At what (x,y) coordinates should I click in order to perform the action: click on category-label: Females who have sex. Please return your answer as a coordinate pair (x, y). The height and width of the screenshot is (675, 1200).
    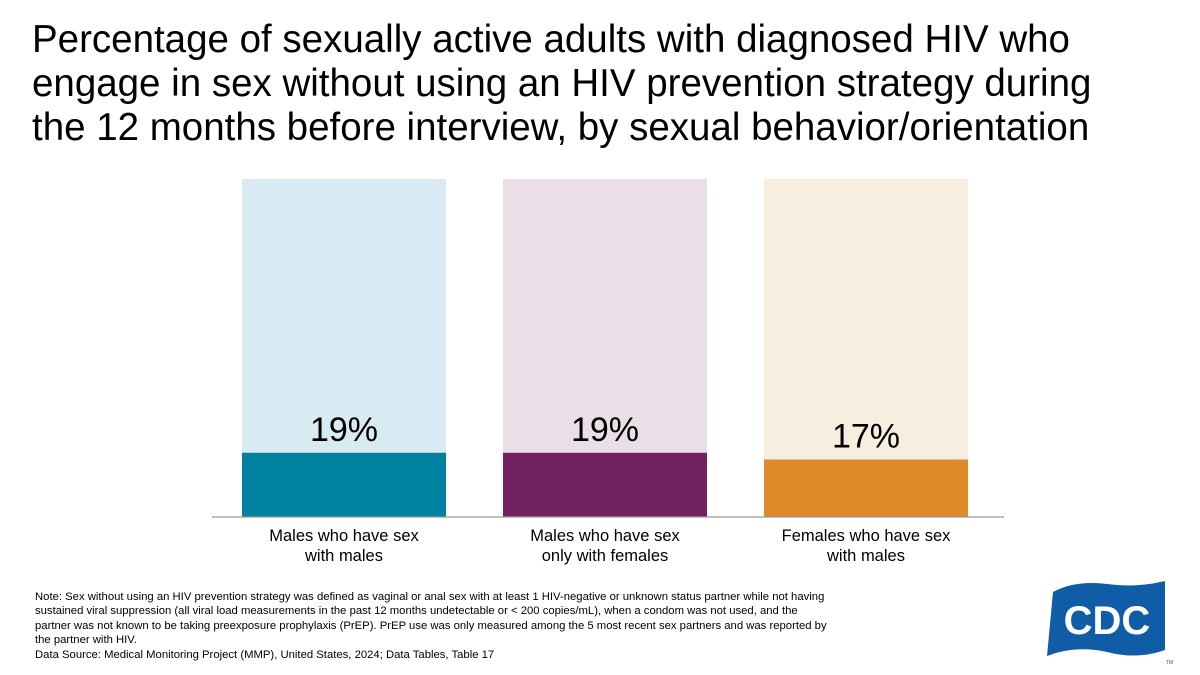
    Looking at the image, I should click on (866, 536).